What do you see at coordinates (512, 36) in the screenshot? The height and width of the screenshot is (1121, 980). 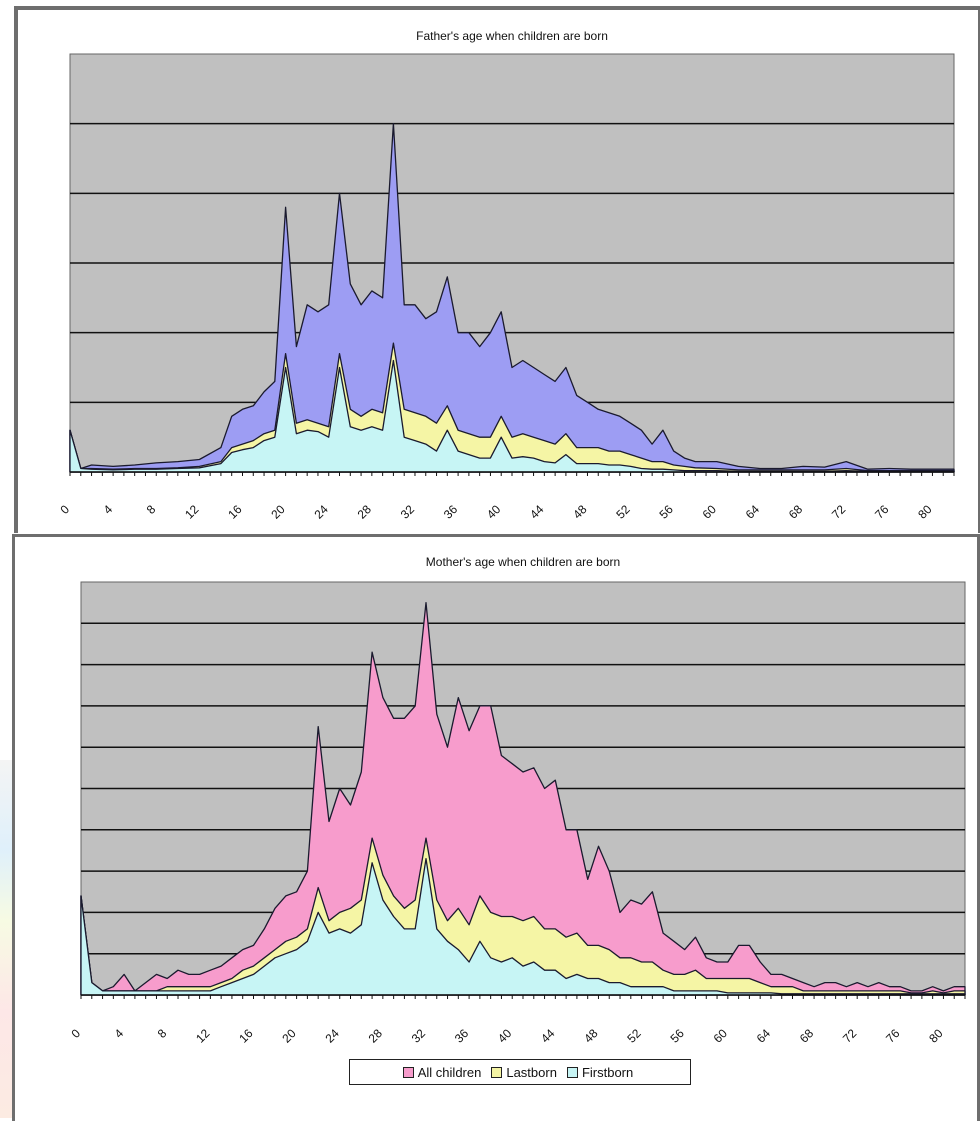 I see `chart-title: Father's age when children are born` at bounding box center [512, 36].